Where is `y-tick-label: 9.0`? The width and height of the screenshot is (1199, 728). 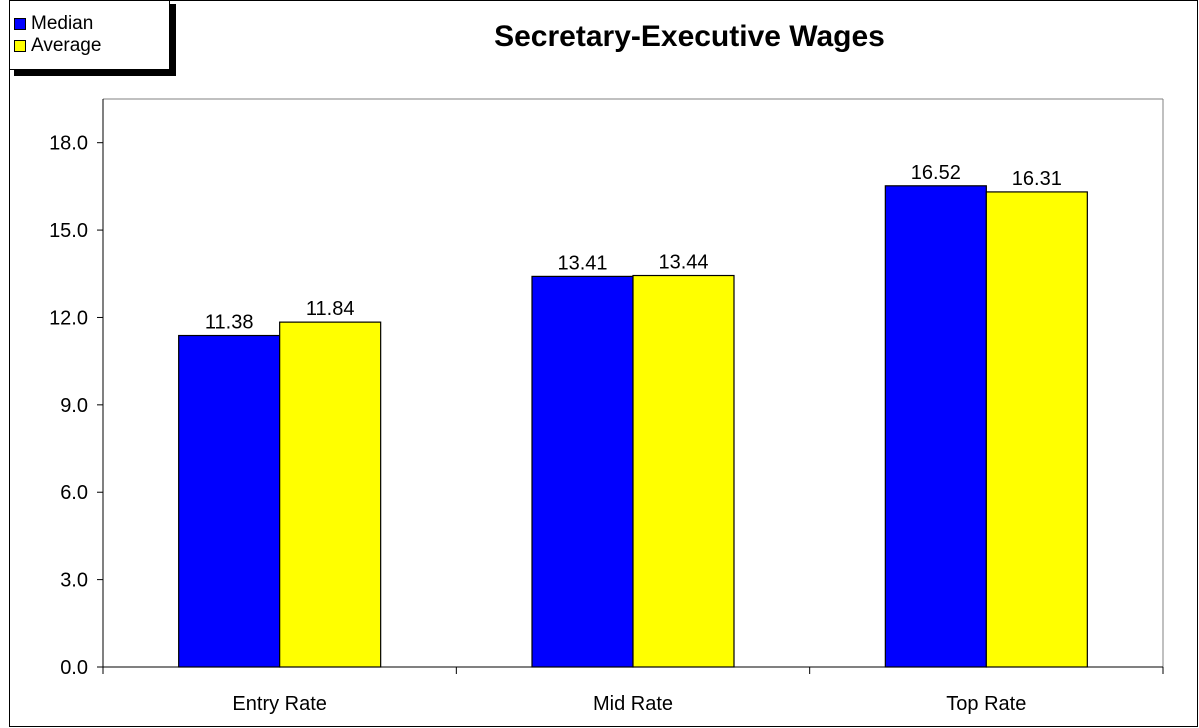 y-tick-label: 9.0 is located at coordinates (74, 406).